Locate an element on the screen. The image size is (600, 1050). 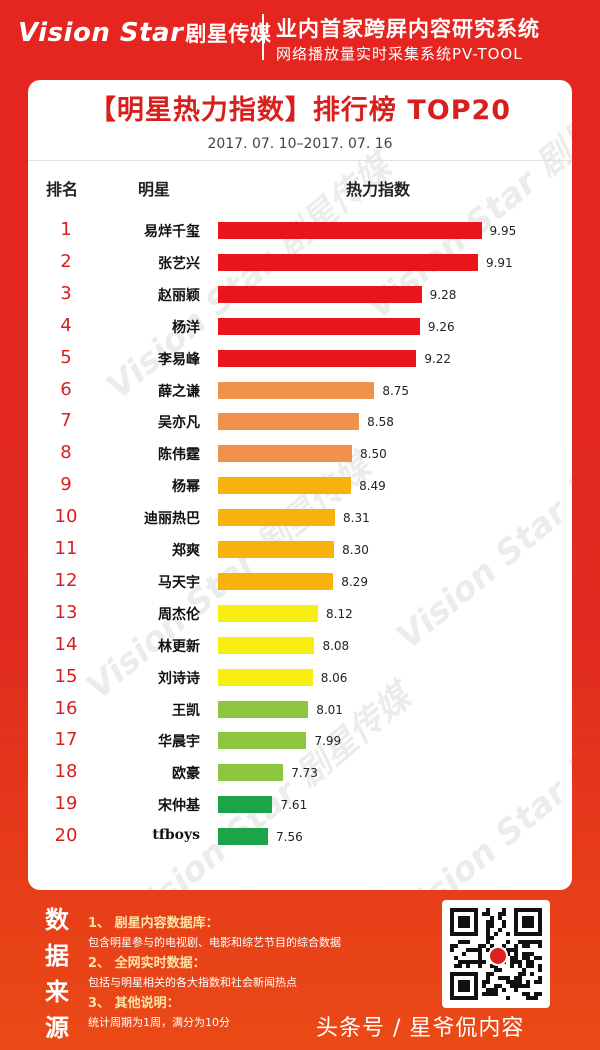
rank-label: 9 is located at coordinates (66, 485).